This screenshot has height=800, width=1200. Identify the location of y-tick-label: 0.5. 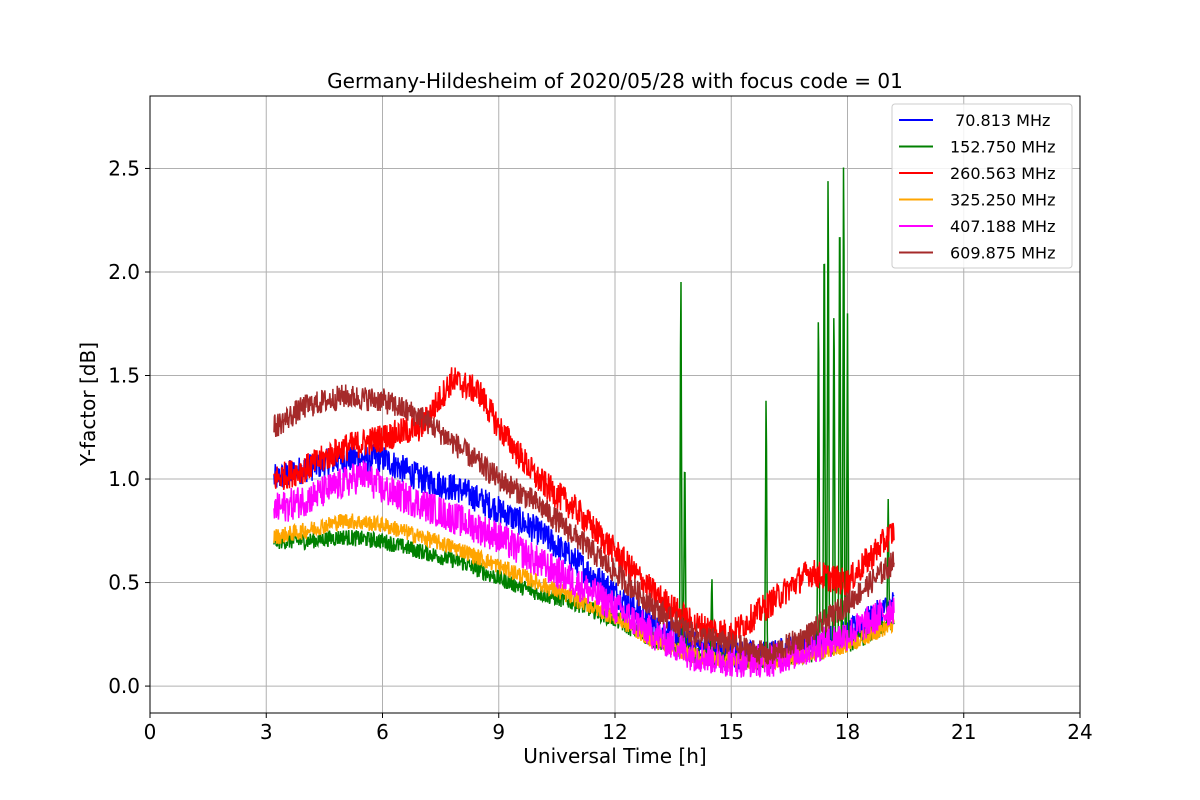
(124, 583).